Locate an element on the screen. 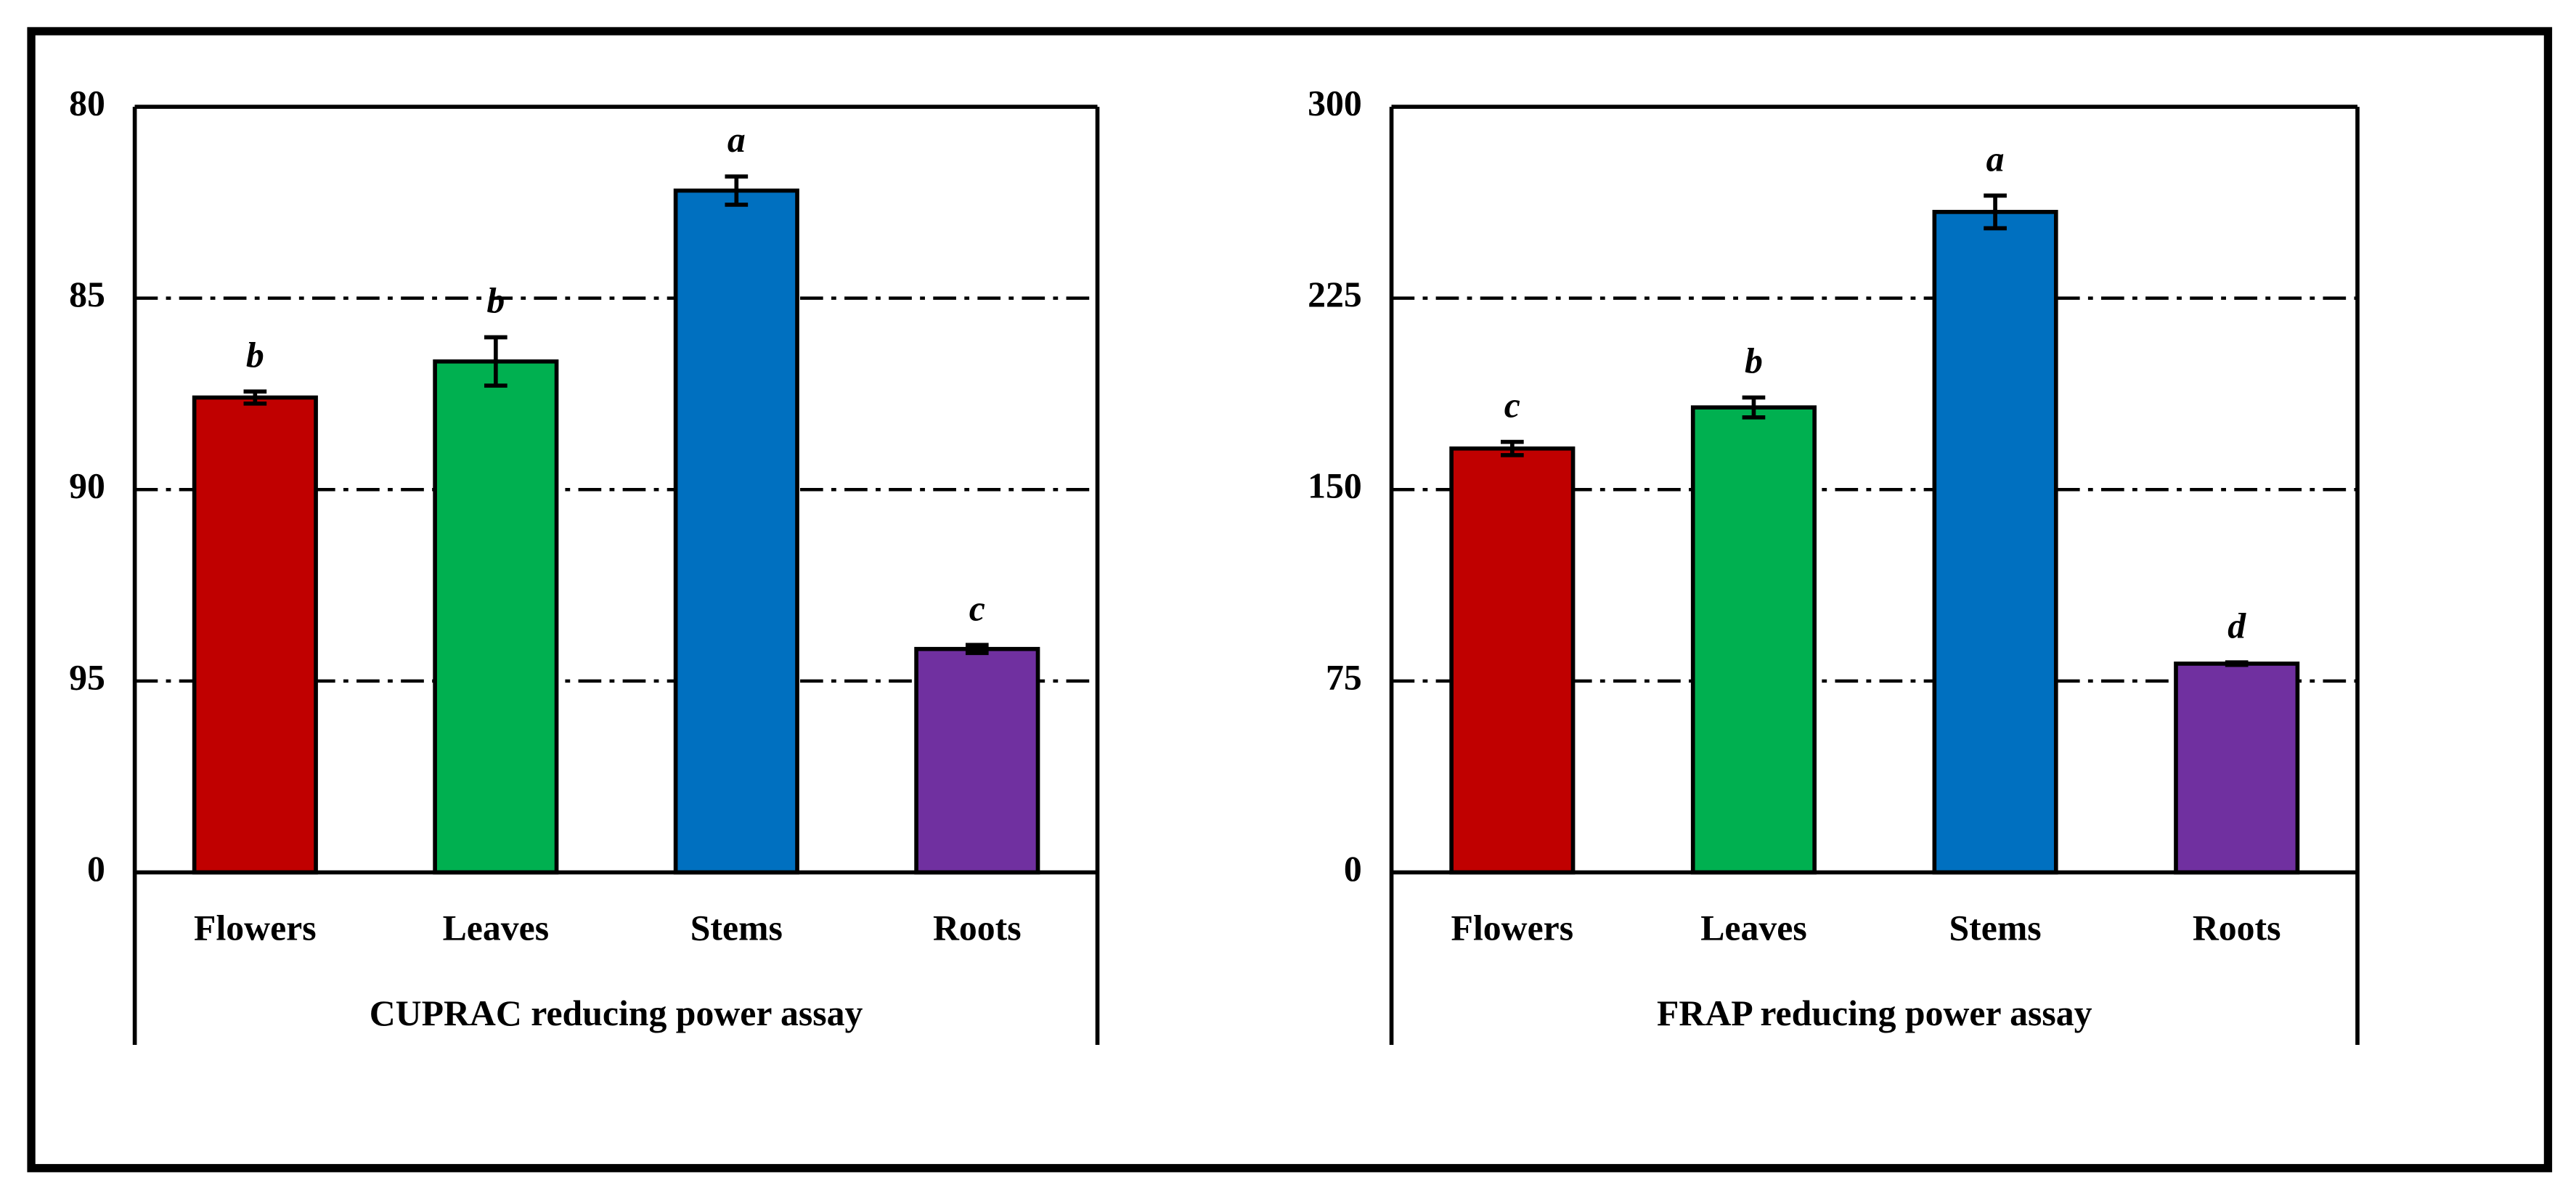 Image resolution: width=2576 pixels, height=1201 pixels. y-tick-label: 300 is located at coordinates (1335, 103).